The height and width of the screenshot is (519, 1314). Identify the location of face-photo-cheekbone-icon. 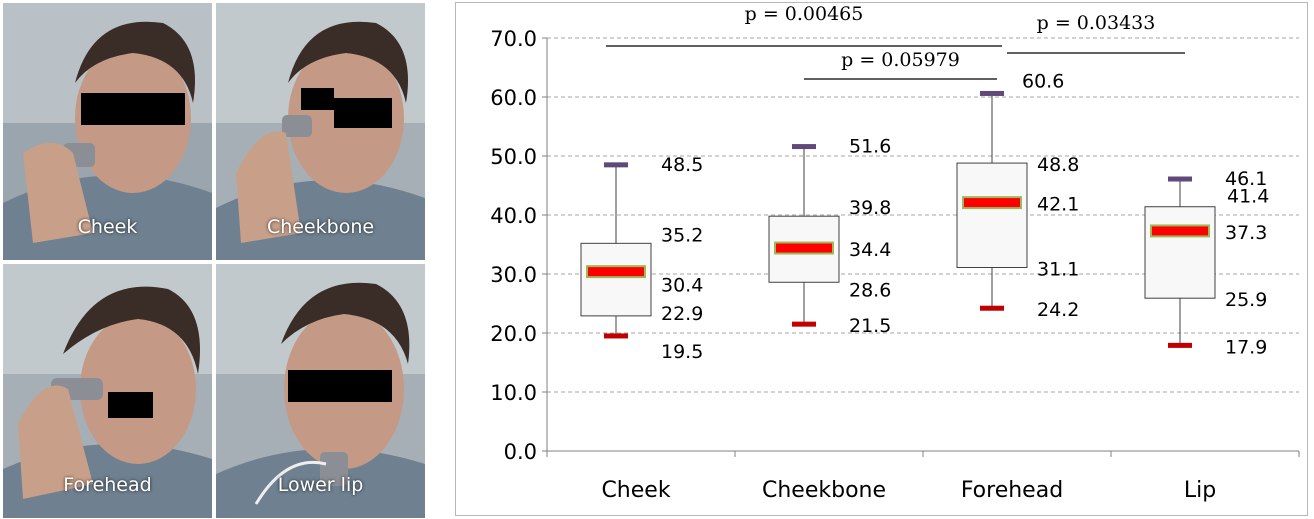
(320, 131).